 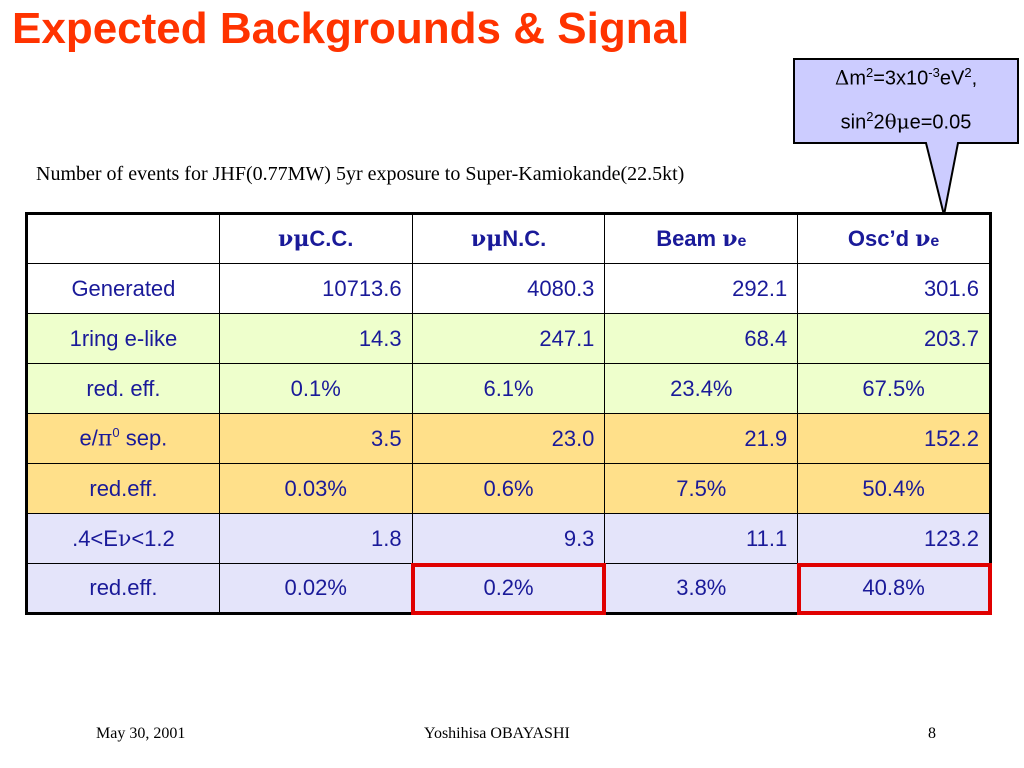 What do you see at coordinates (894, 588) in the screenshot?
I see `cell-value-highlighted: 40.8%` at bounding box center [894, 588].